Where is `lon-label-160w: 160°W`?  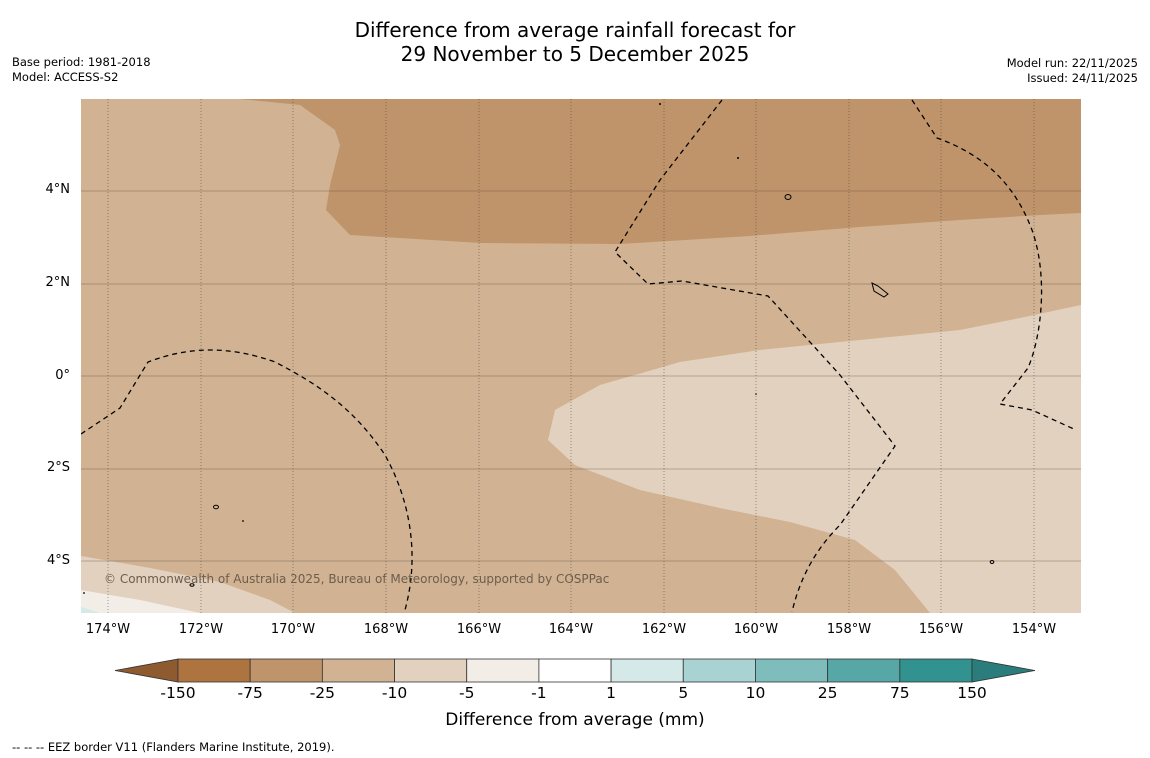
lon-label-160w: 160°W is located at coordinates (756, 629).